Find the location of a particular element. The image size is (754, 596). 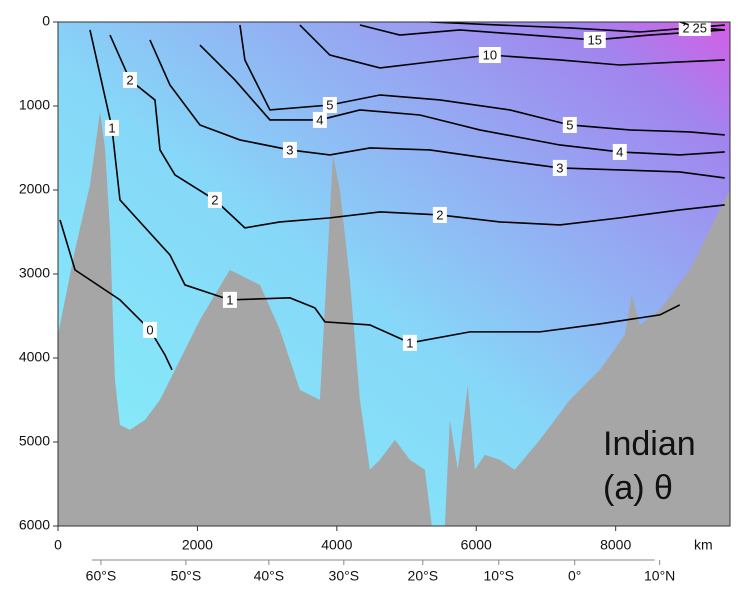

x-tick-label: 4000 is located at coordinates (336, 545).